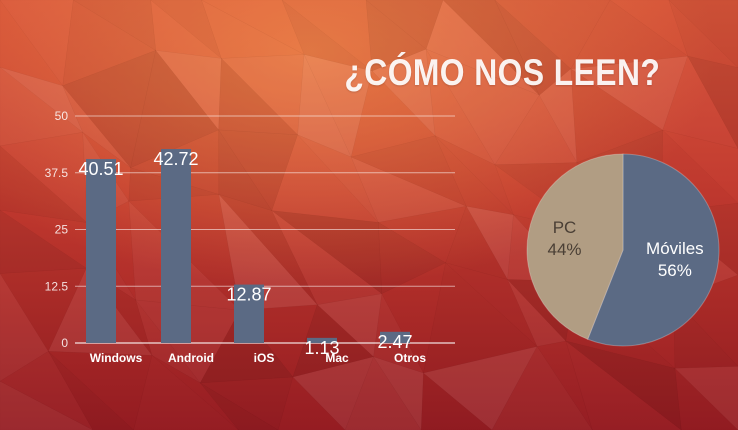  What do you see at coordinates (264, 358) in the screenshot?
I see `x-category-label: iOS` at bounding box center [264, 358].